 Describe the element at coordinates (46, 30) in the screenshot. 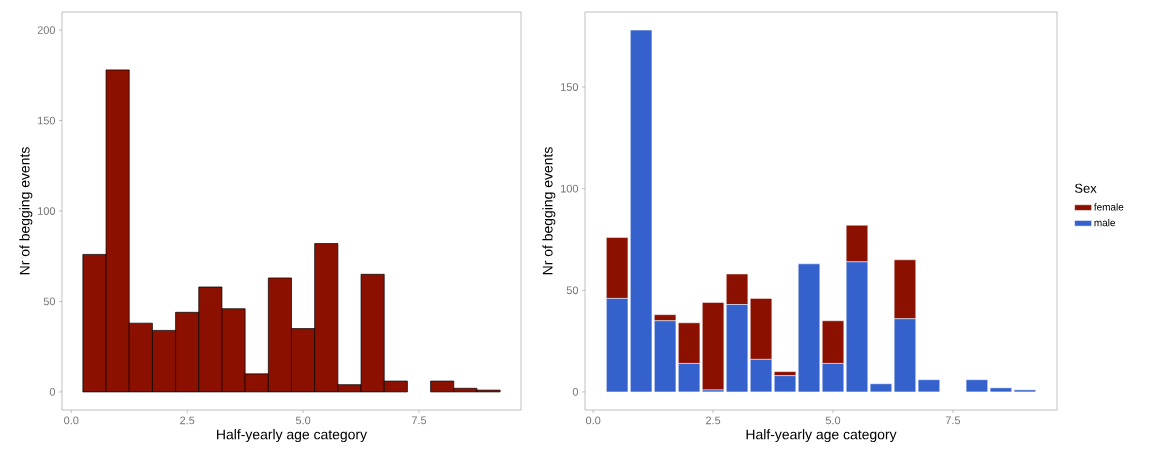

I see `y-tick-label: 200` at that location.